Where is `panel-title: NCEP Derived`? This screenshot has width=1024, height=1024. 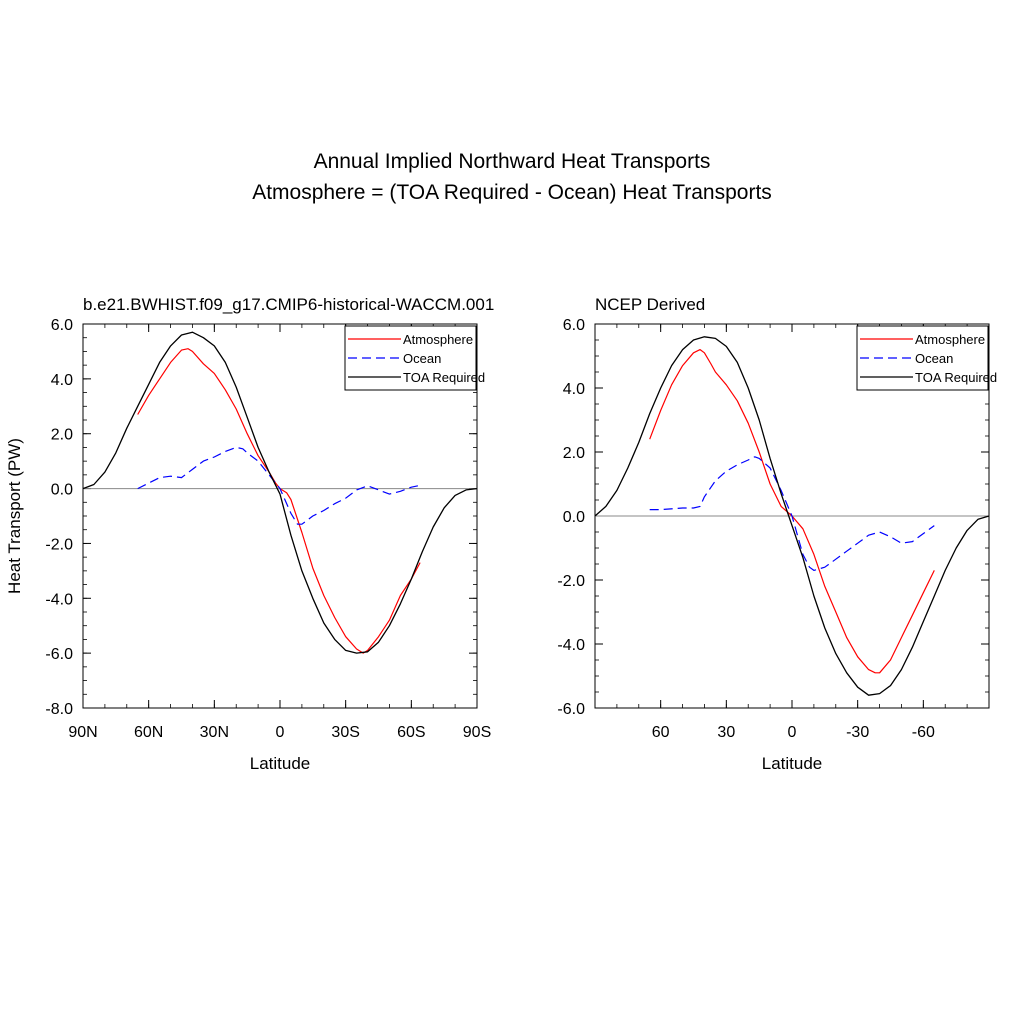 panel-title: NCEP Derived is located at coordinates (650, 304).